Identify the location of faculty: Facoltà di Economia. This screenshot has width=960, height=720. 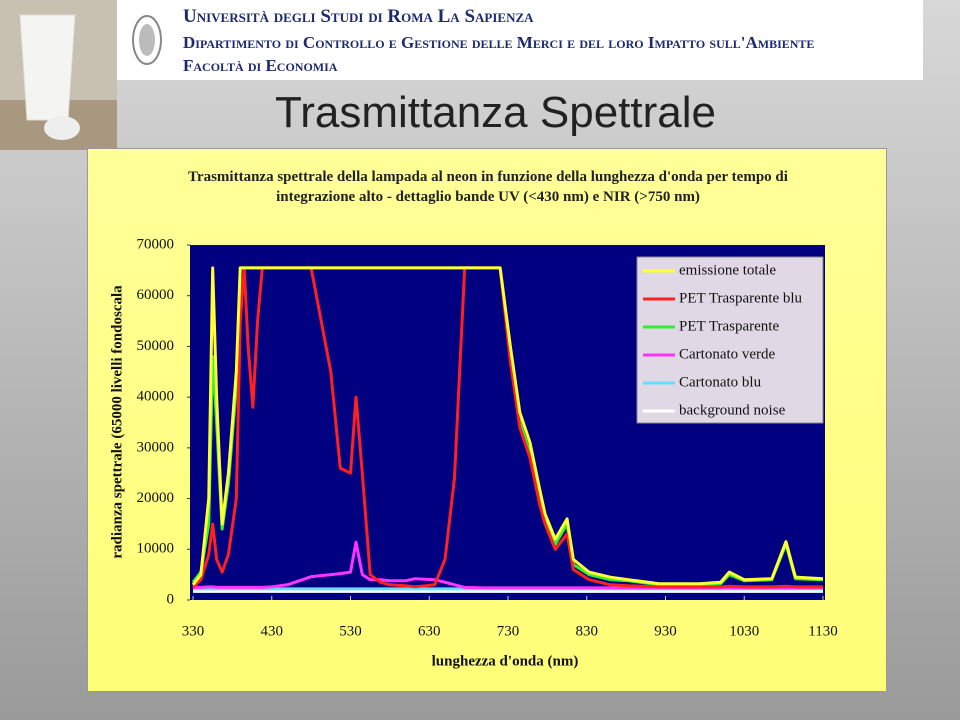
(260, 65).